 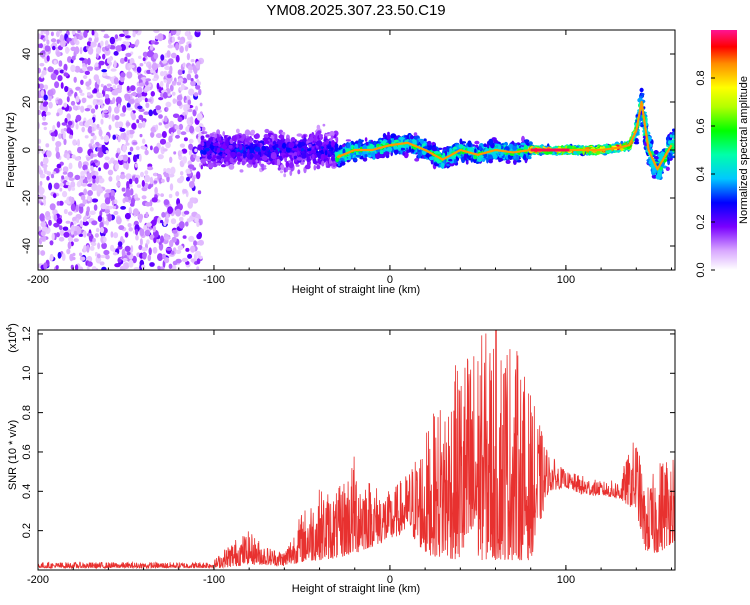 I want to click on figure-title: YM08.2025.307.23.50.C19, so click(x=355, y=10).